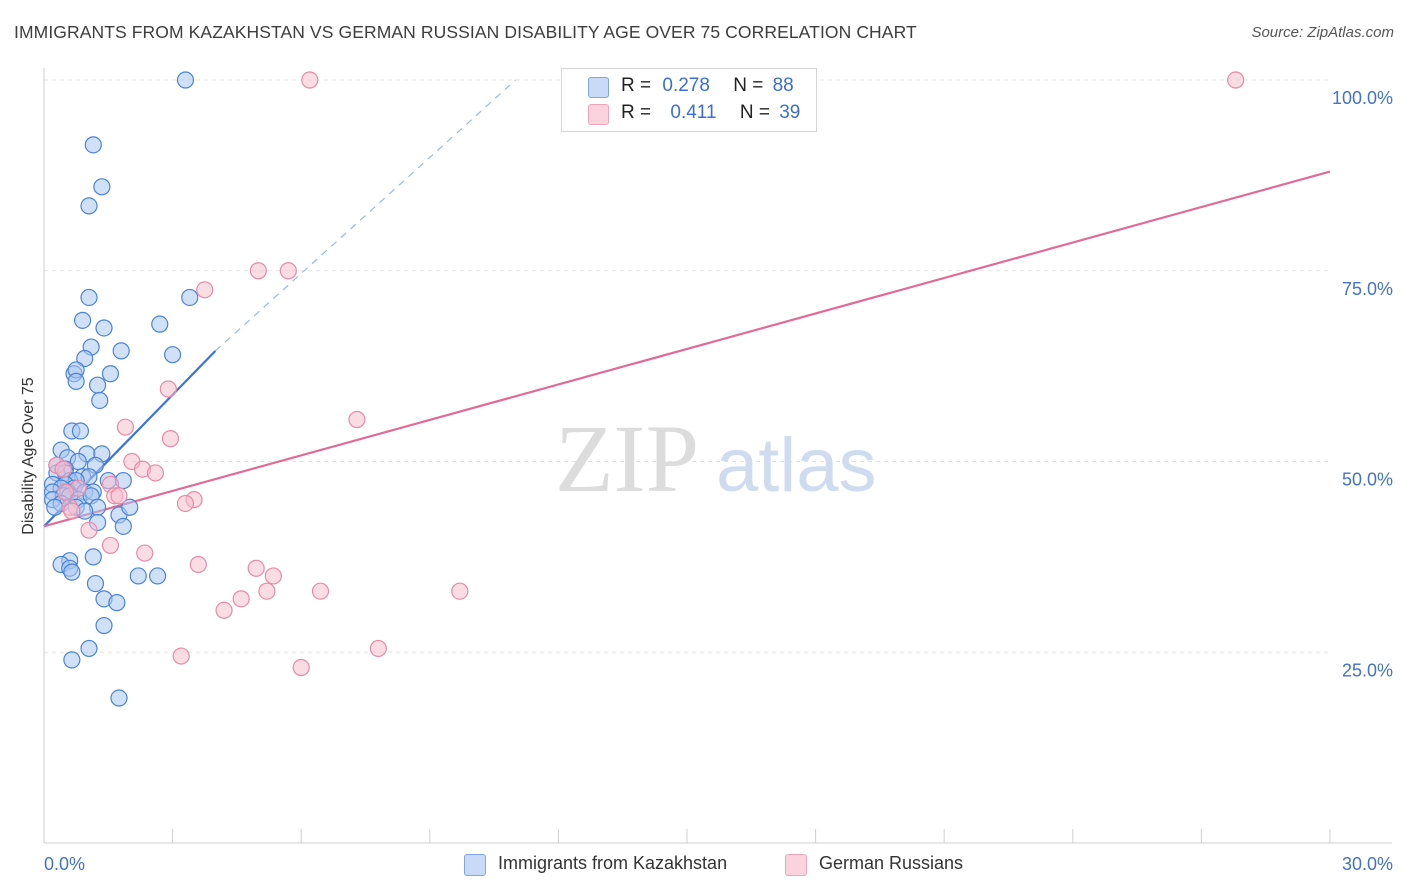 The width and height of the screenshot is (1406, 892). What do you see at coordinates (693, 112) in the screenshot?
I see `legend-r-value-2: 0.411` at bounding box center [693, 112].